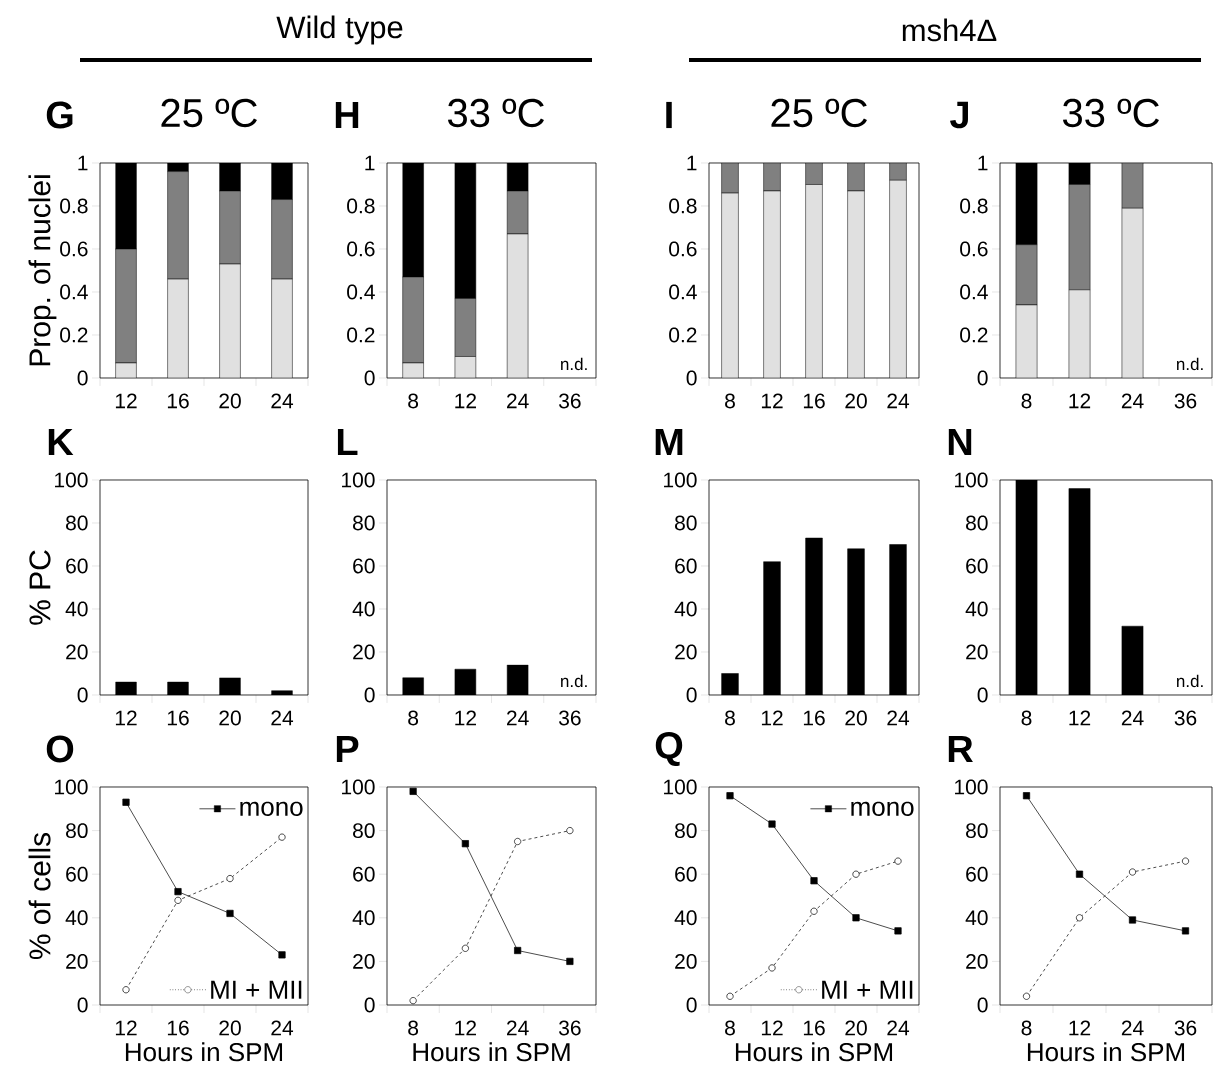  What do you see at coordinates (347, 749) in the screenshot?
I see `text: P` at bounding box center [347, 749].